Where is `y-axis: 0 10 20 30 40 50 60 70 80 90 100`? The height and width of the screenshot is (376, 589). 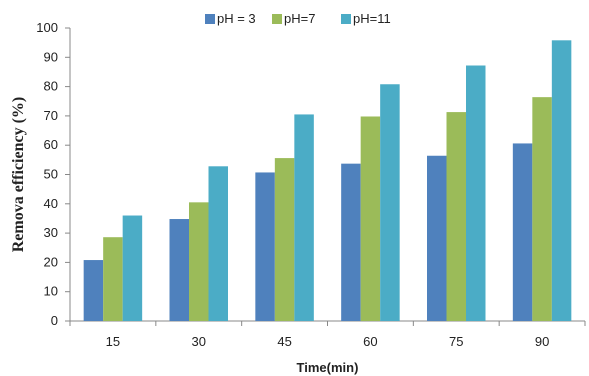
y-axis: 0 10 20 30 40 50 60 70 80 90 100 is located at coordinates (53, 174).